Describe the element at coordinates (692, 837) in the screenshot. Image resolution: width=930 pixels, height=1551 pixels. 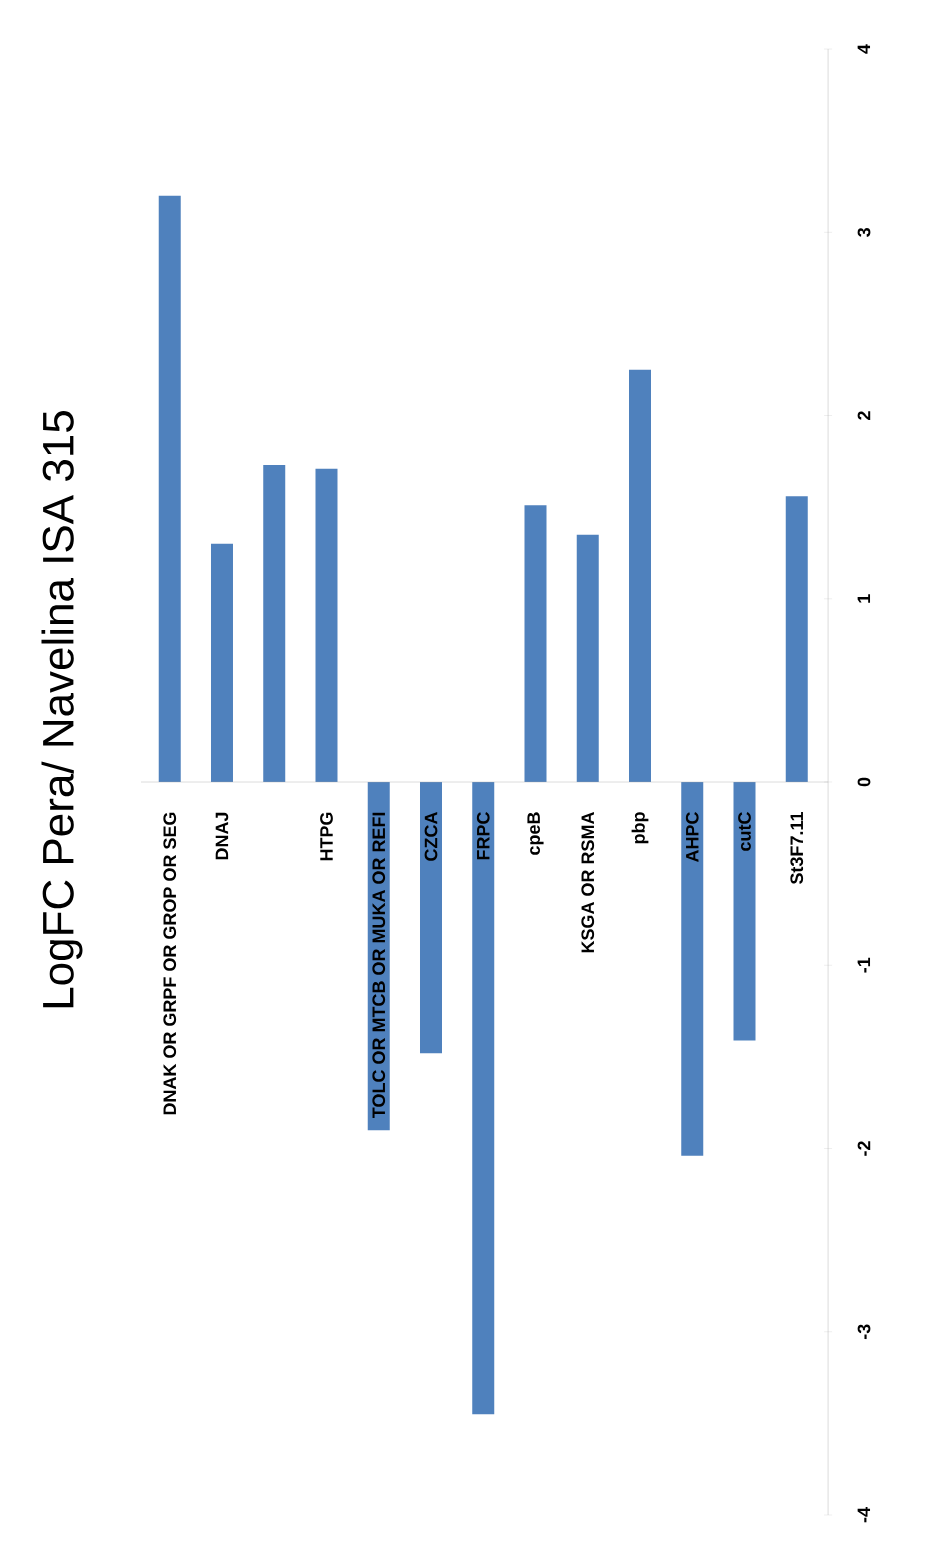
I see `x-tick-label: AHPC` at that location.